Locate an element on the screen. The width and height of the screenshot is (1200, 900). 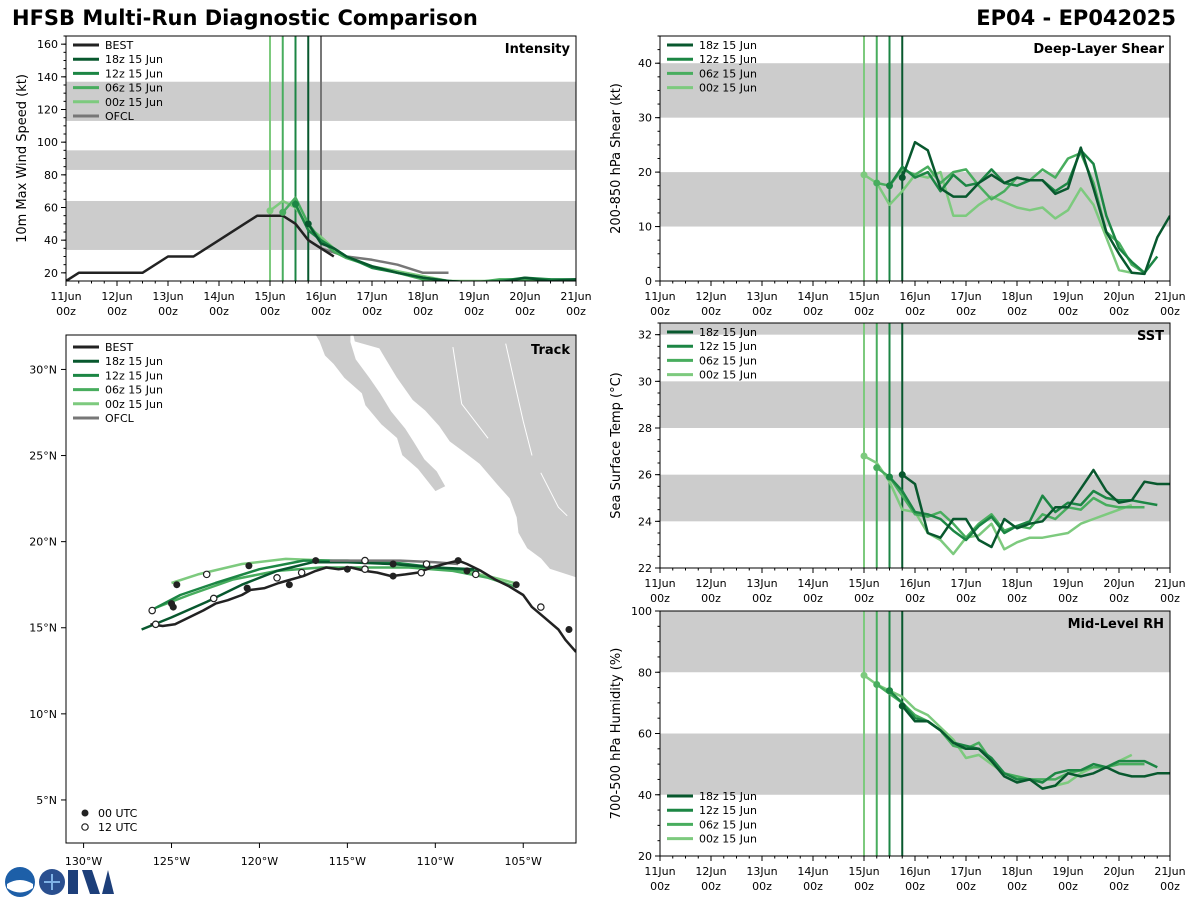
rh-xtick-day: 15Jun is located at coordinates (863, 871).